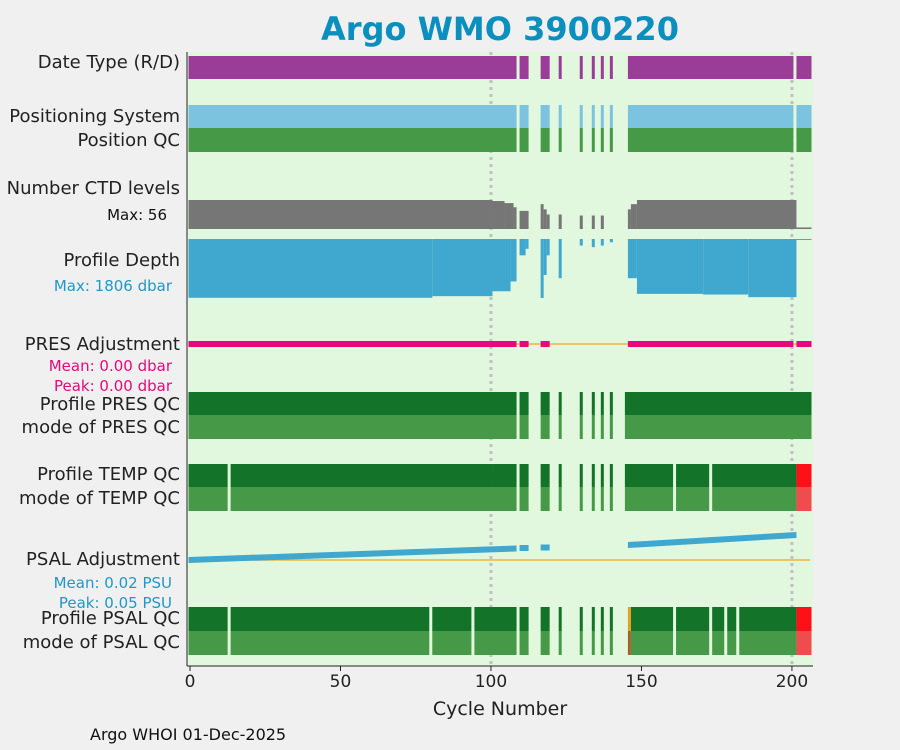 The image size is (900, 750). I want to click on label-profile-depth: Profile Depth, so click(121, 260).